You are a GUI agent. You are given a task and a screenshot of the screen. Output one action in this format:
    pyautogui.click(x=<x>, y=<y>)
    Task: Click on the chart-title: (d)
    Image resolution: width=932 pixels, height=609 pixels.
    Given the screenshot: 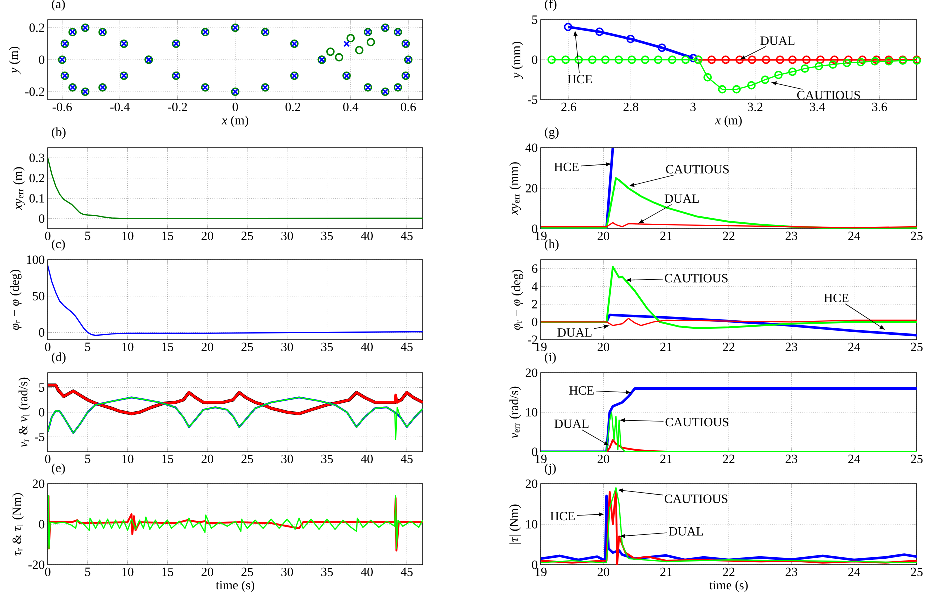 What is the action you would take?
    pyautogui.click(x=59, y=358)
    